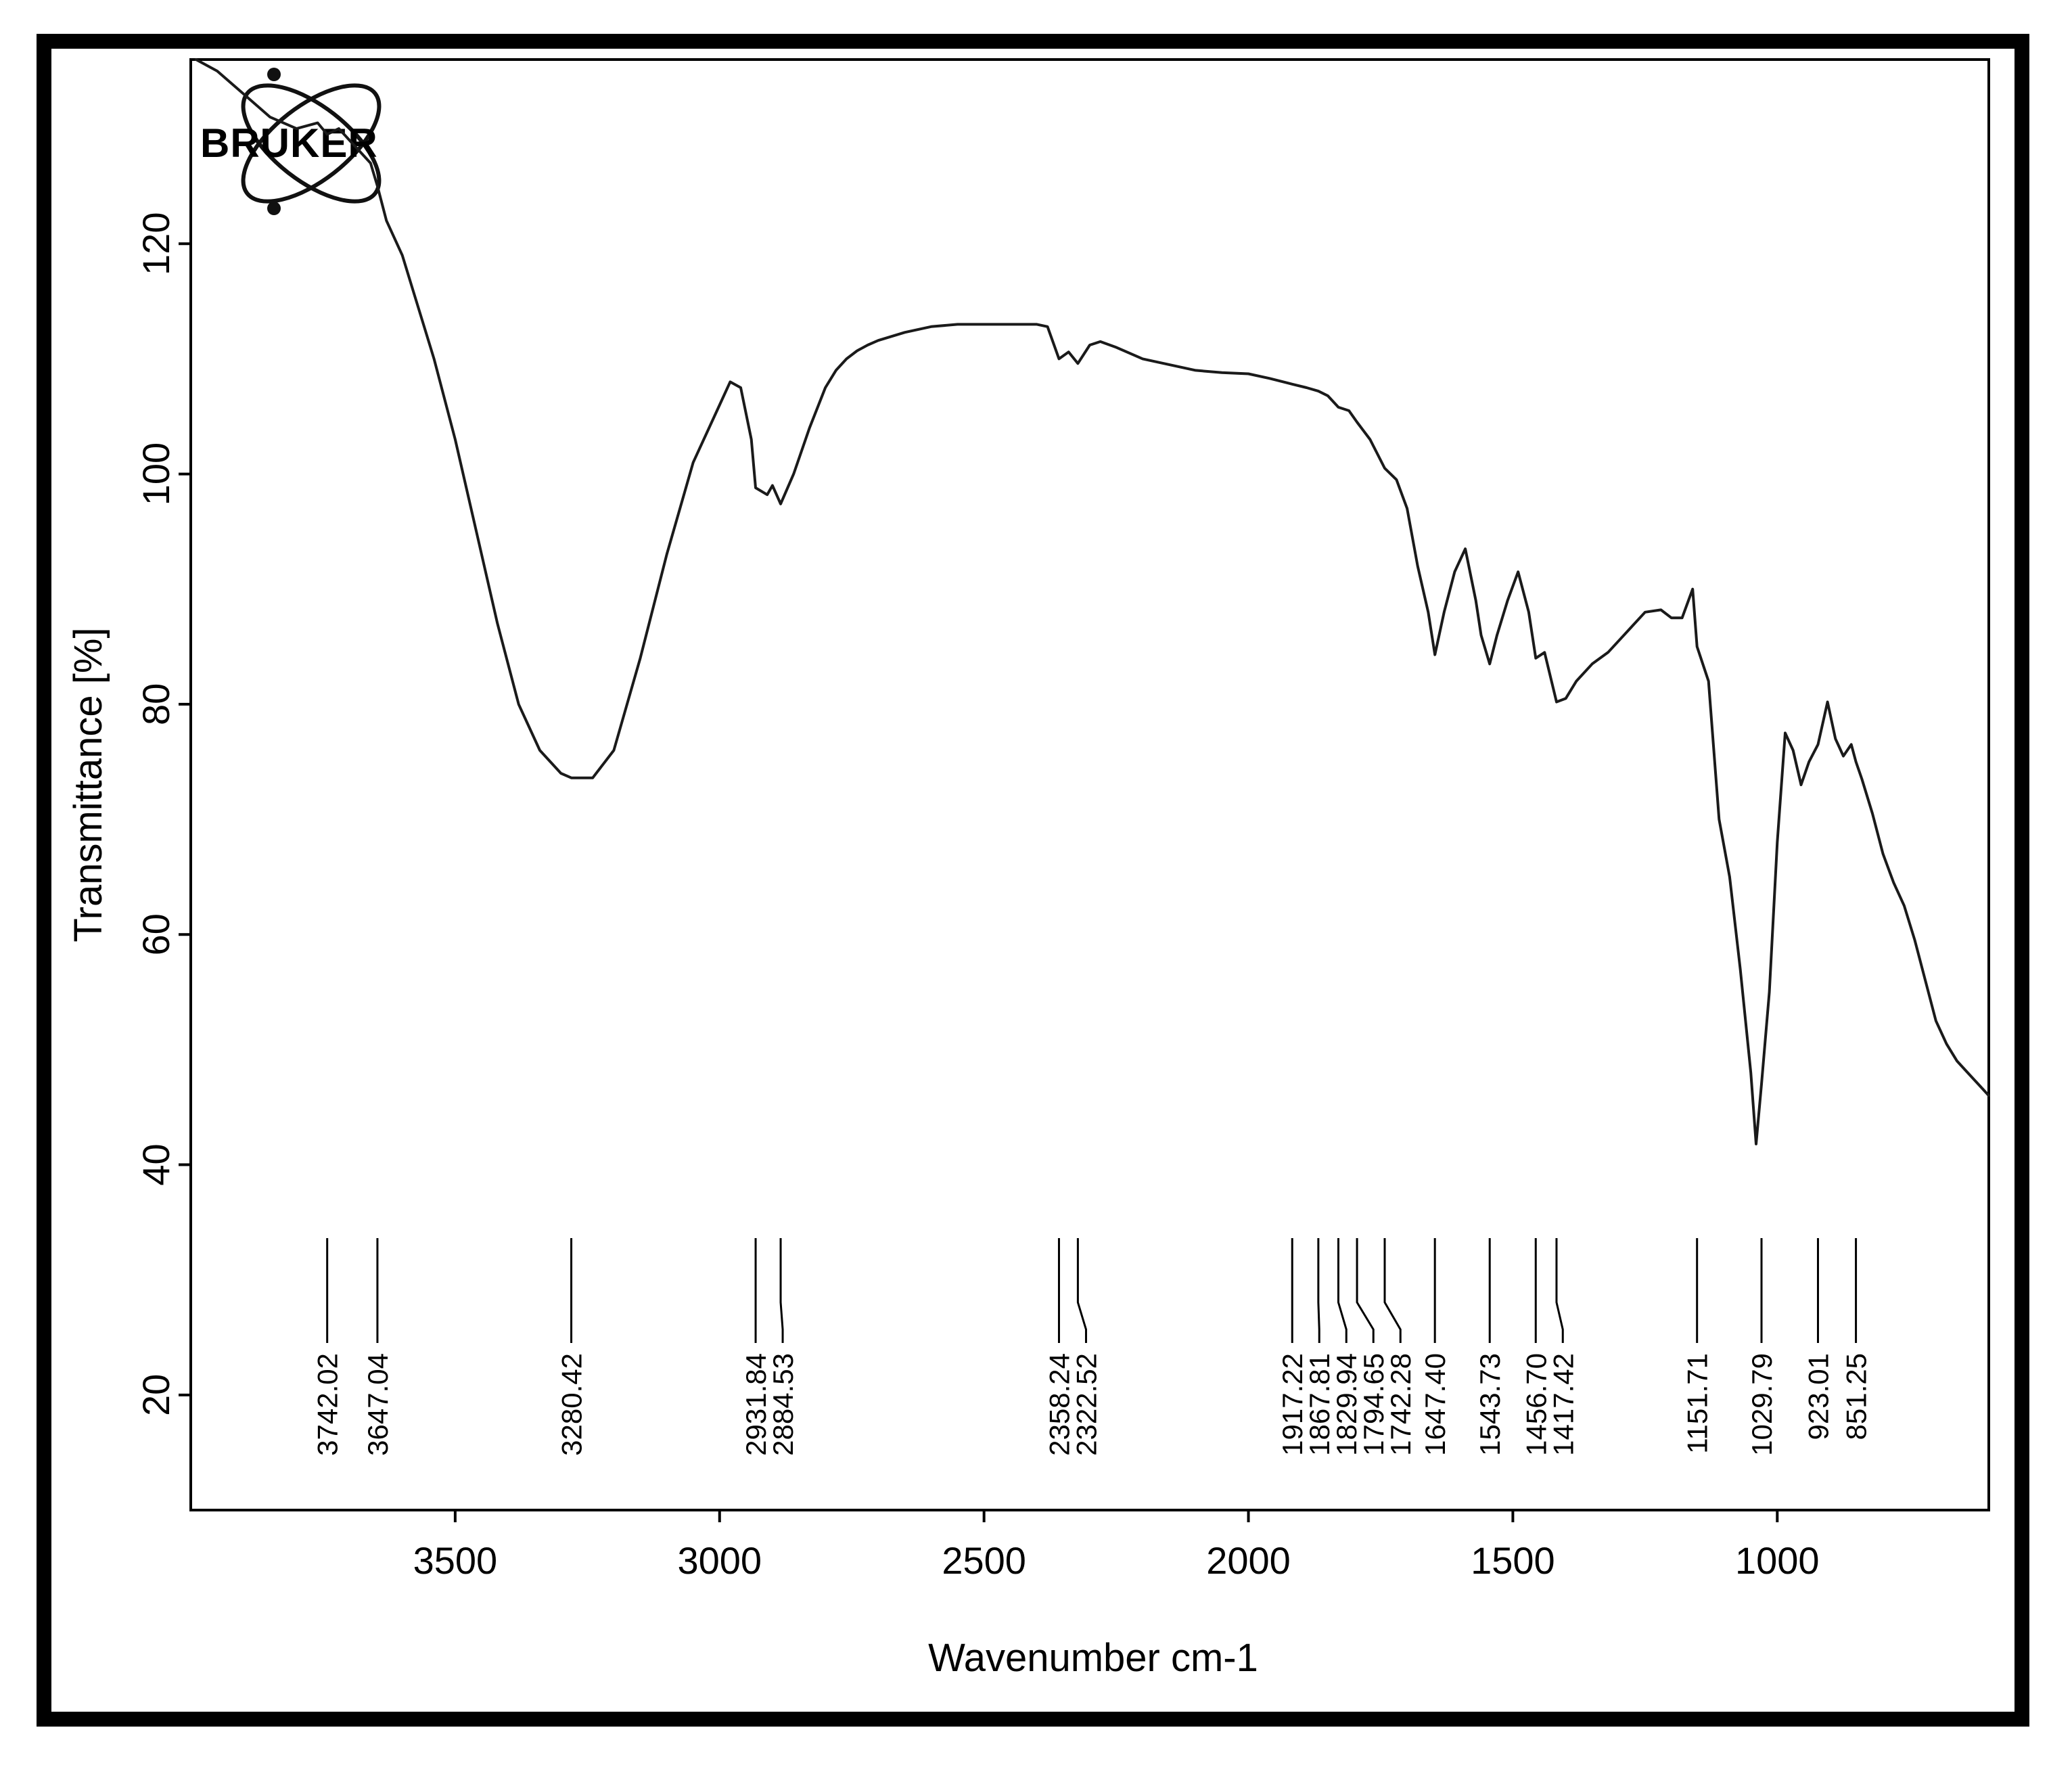  I want to click on y-tick-label: 80, so click(156, 704).